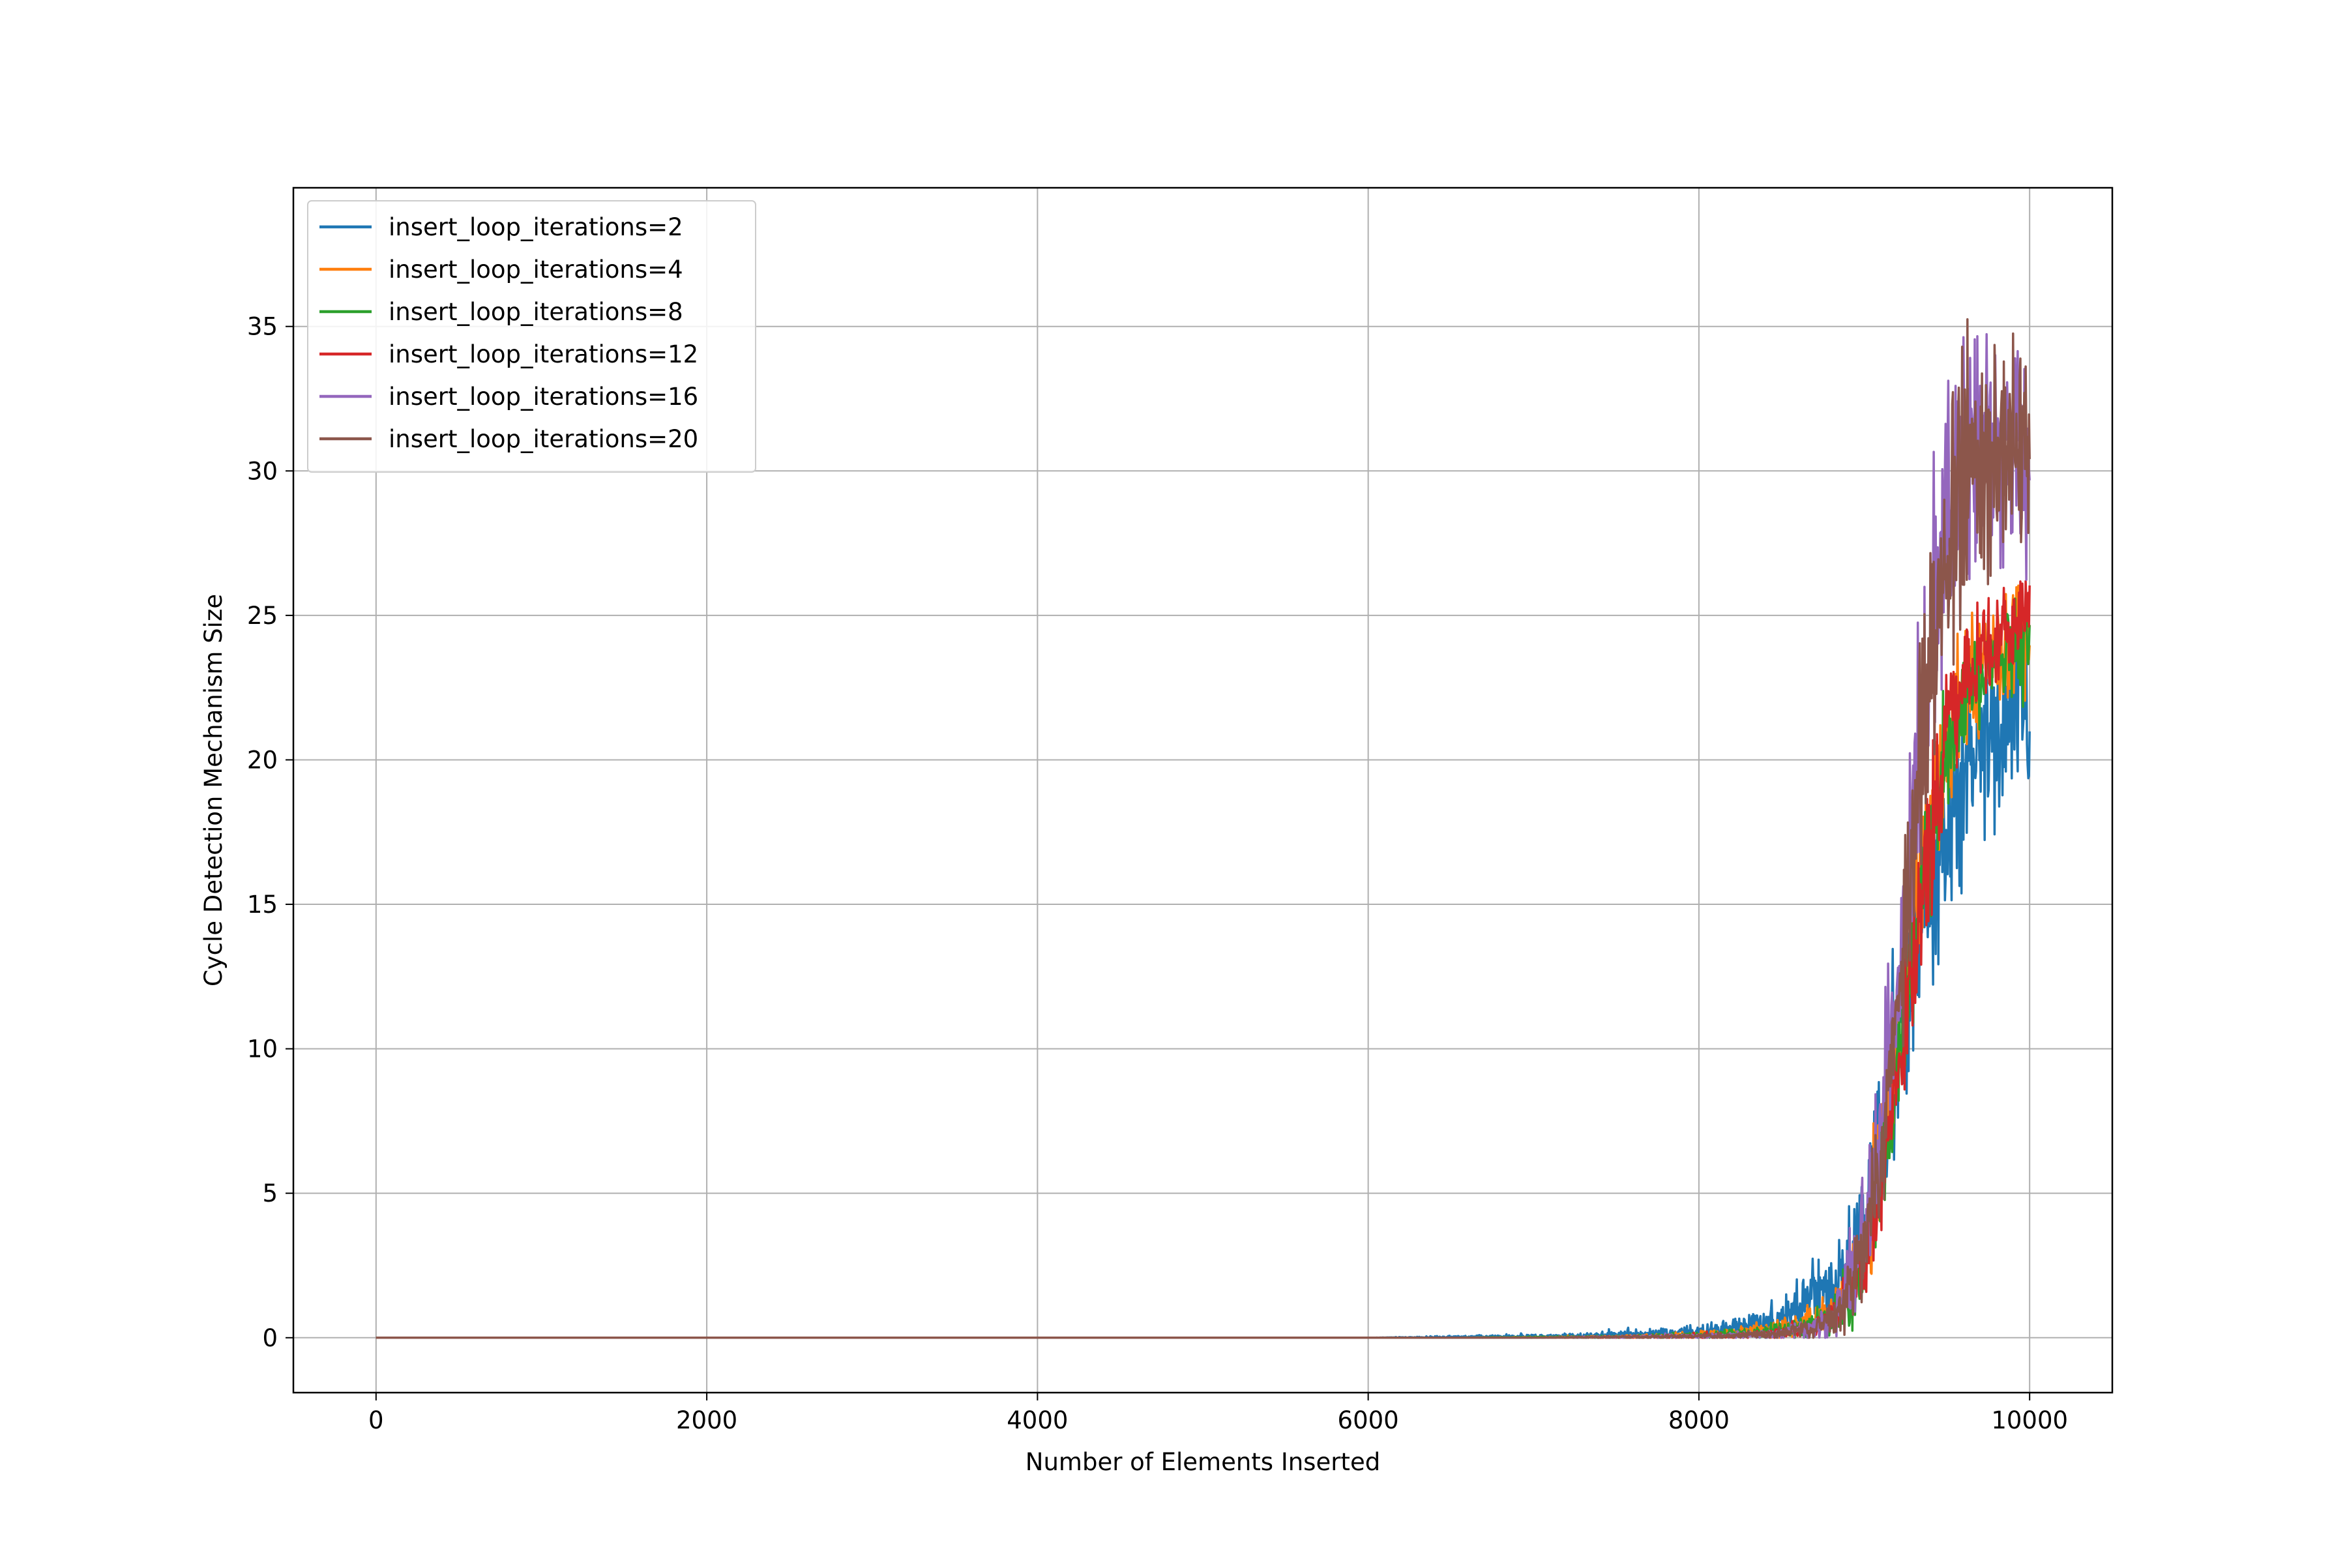  I want to click on y-tick-label: 30, so click(262, 471).